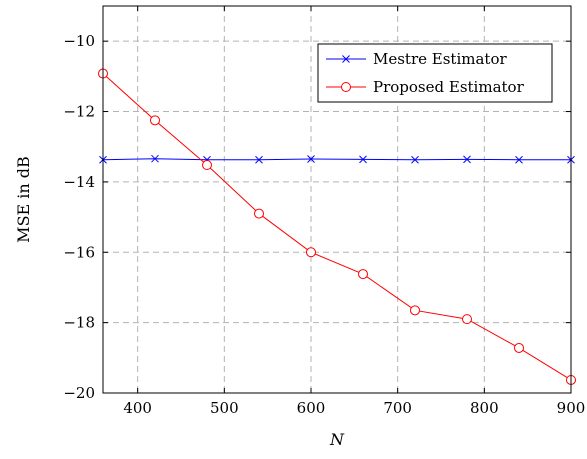  Describe the element at coordinates (449, 87) in the screenshot. I see `legend-label-proposed: Proposed Estimator` at that location.